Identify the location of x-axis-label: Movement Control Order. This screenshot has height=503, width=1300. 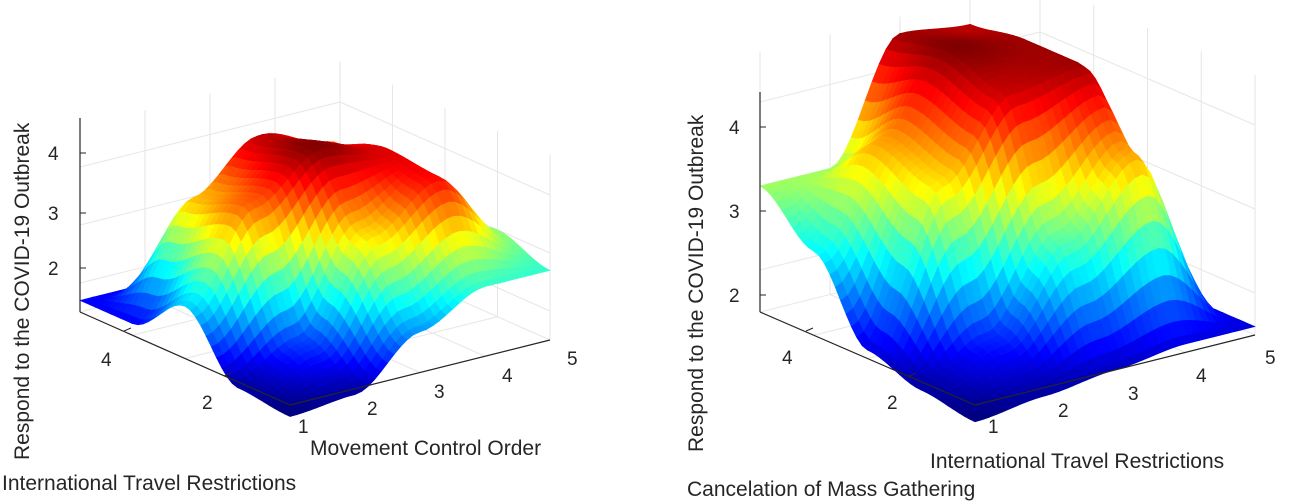
(425, 448).